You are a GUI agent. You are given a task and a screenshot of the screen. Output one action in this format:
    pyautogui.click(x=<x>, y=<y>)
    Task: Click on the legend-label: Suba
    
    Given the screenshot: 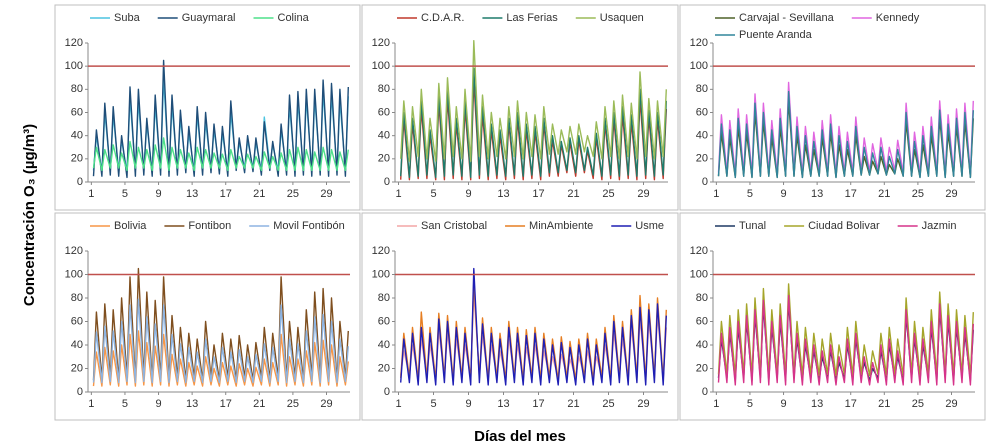 What is the action you would take?
    pyautogui.click(x=127, y=18)
    